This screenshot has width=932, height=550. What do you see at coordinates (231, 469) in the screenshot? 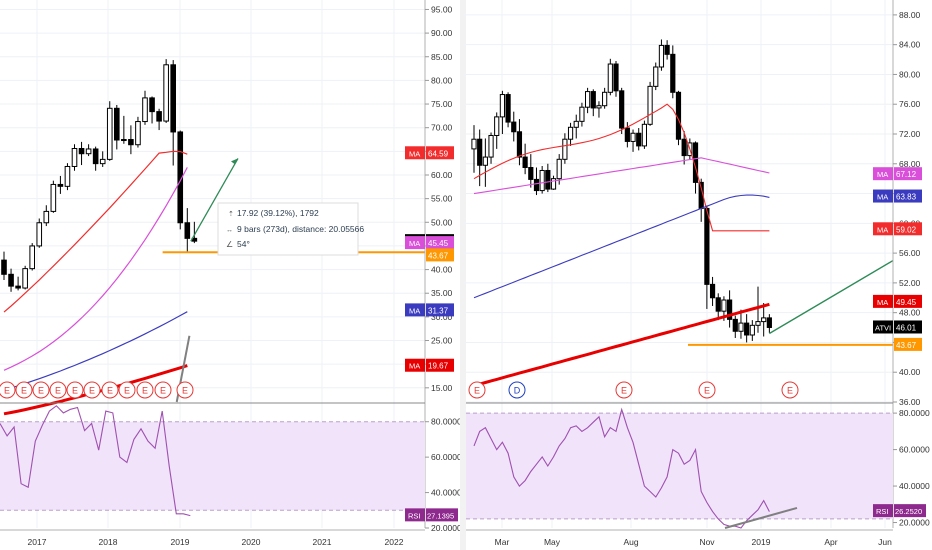
I see `left-rsi-pane: 80.0000 60.0000 40.0000 20.0000 RSI 27.1395` at bounding box center [231, 469].